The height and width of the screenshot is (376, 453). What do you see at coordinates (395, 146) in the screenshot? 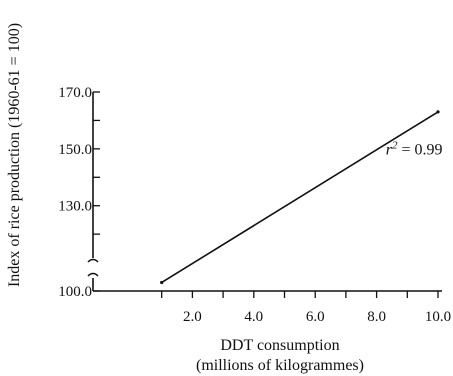
I see `r-squared-superscript: 2` at bounding box center [395, 146].